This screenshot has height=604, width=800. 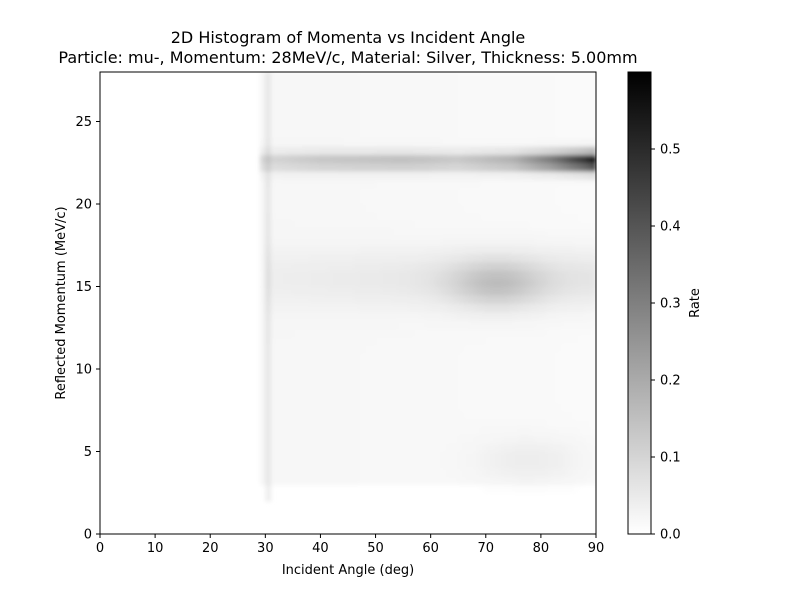 I want to click on x-tick-label: 20, so click(x=210, y=548).